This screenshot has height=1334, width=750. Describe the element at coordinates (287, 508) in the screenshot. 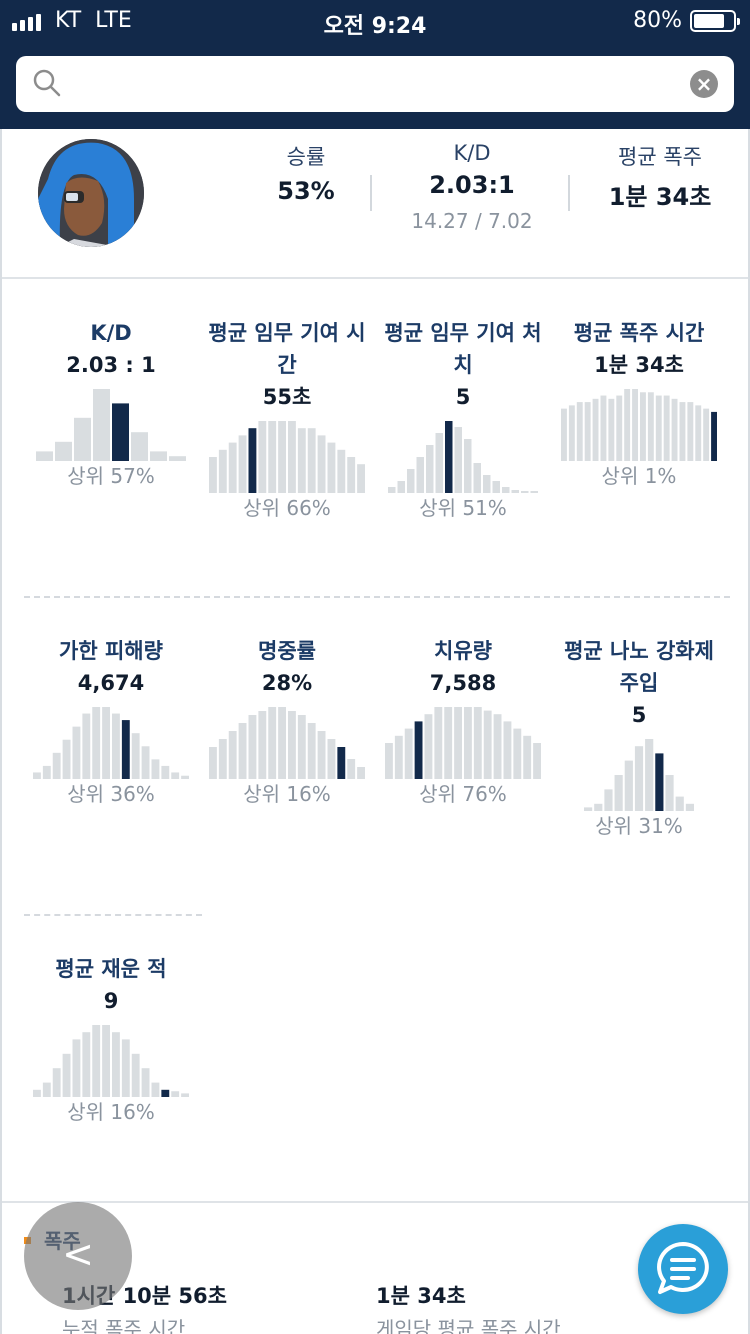

I see `stat-percentile: 상위 66%` at that location.